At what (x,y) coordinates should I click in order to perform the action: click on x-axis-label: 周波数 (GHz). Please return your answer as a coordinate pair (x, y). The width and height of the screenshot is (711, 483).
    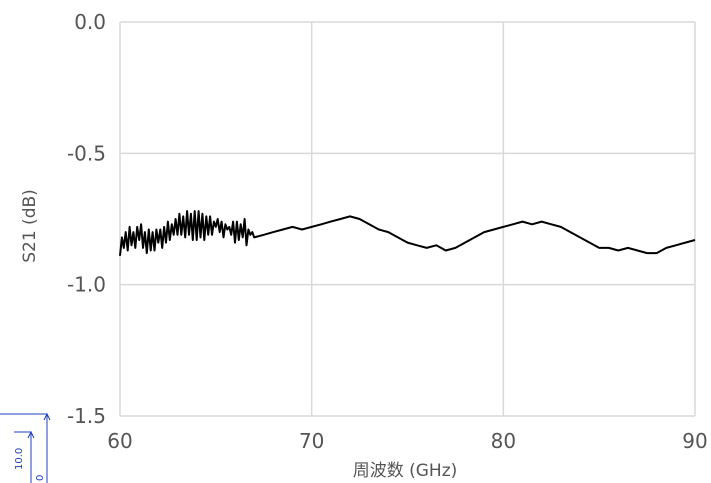
    Looking at the image, I should click on (405, 471).